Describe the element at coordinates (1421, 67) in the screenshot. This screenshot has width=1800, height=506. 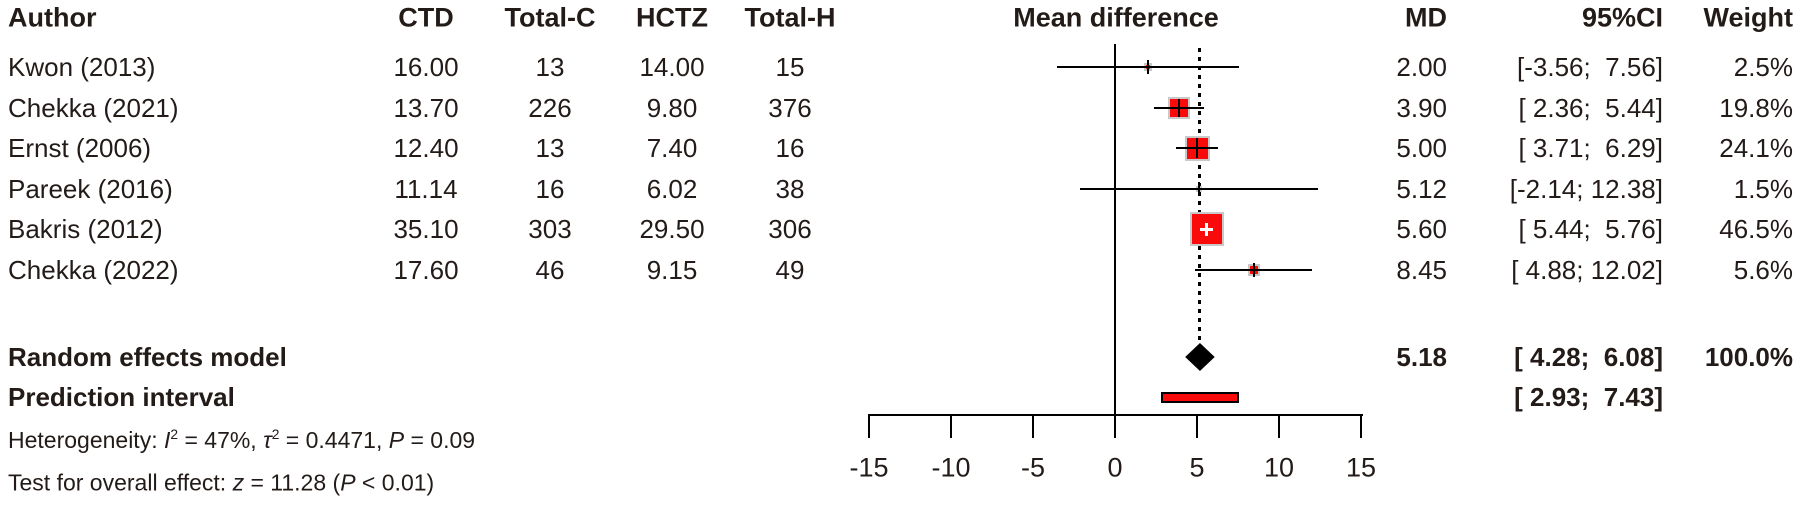
I see `study-md: 2.00` at that location.